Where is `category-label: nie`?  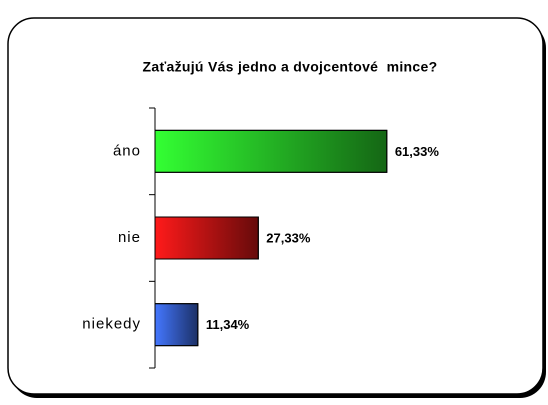
category-label: nie is located at coordinates (129, 237).